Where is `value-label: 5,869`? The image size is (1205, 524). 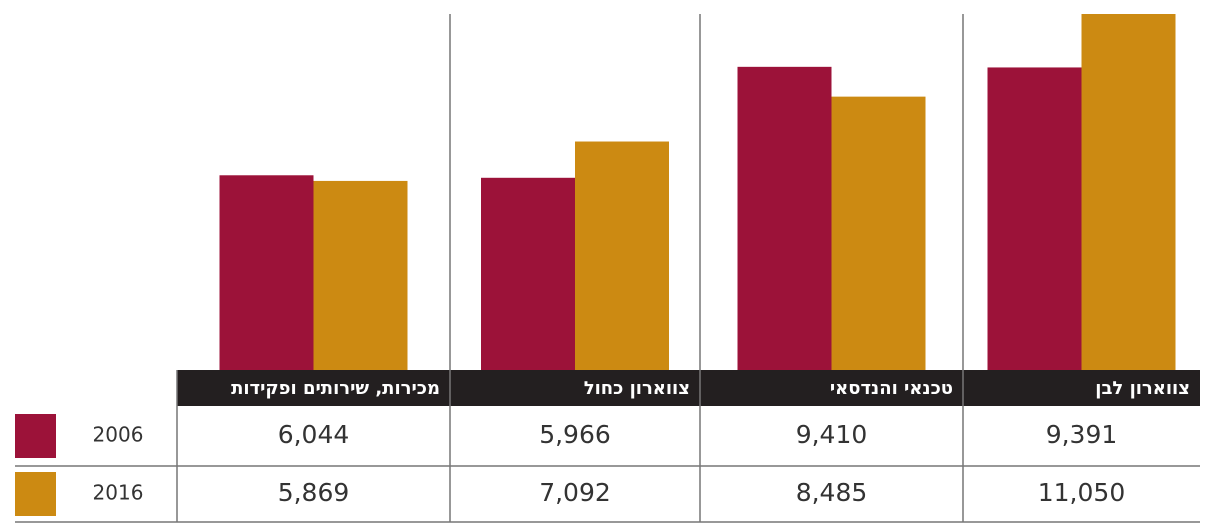 value-label: 5,869 is located at coordinates (314, 492).